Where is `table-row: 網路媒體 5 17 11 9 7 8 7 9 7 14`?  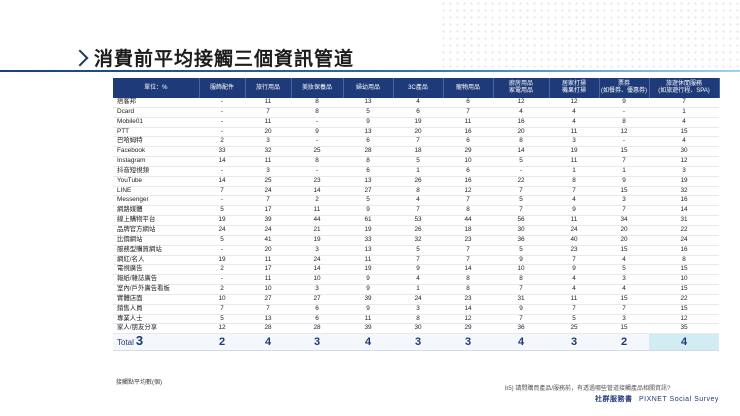 table-row: 網路媒體 5 17 11 9 7 8 7 9 7 14 is located at coordinates (416, 211).